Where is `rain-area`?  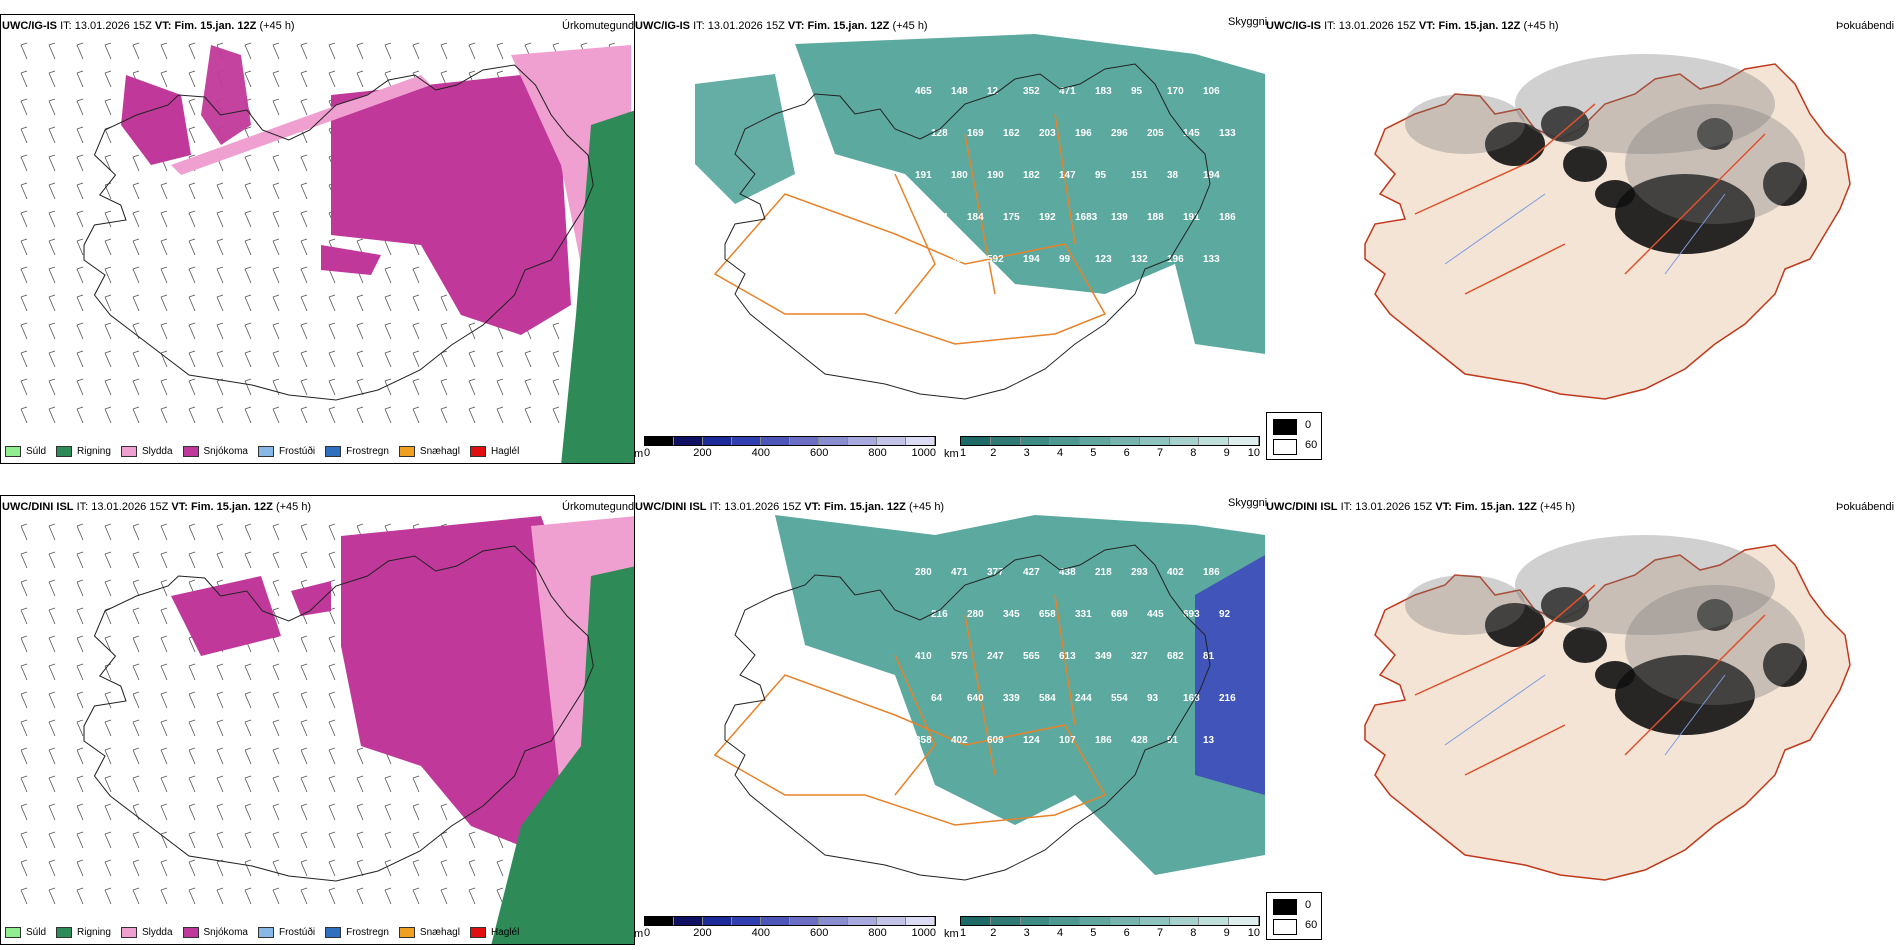
rain-area is located at coordinates (597, 286).